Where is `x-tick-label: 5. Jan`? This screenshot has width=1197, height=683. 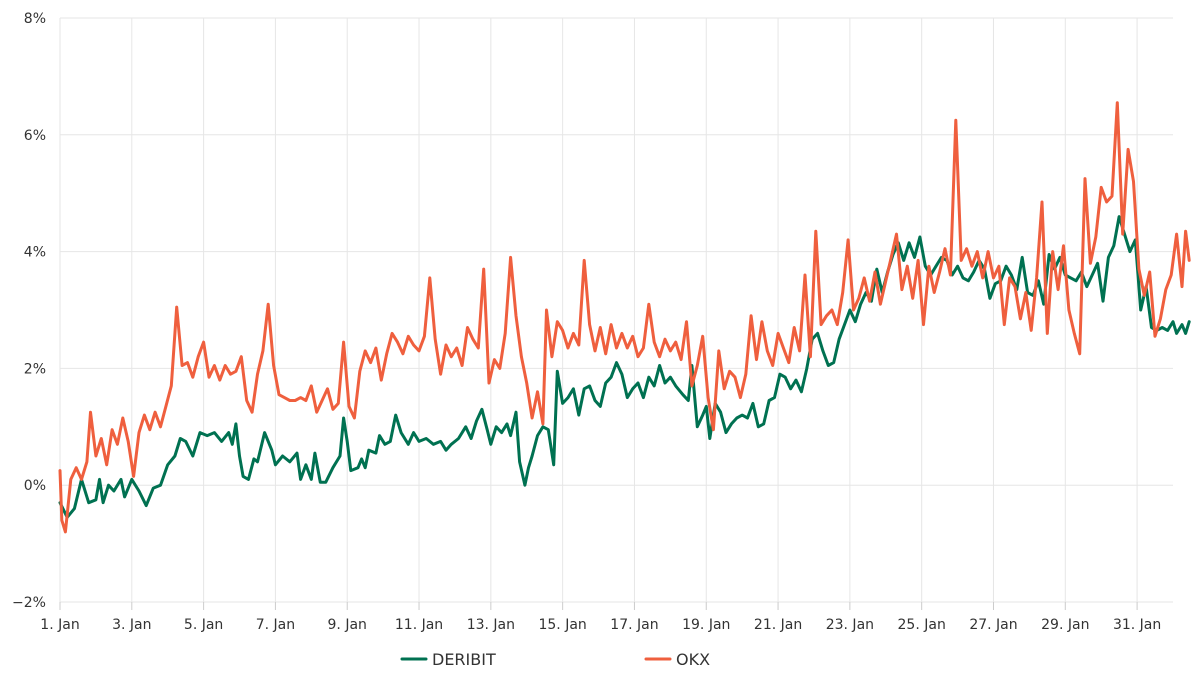 x-tick-label: 5. Jan is located at coordinates (203, 625).